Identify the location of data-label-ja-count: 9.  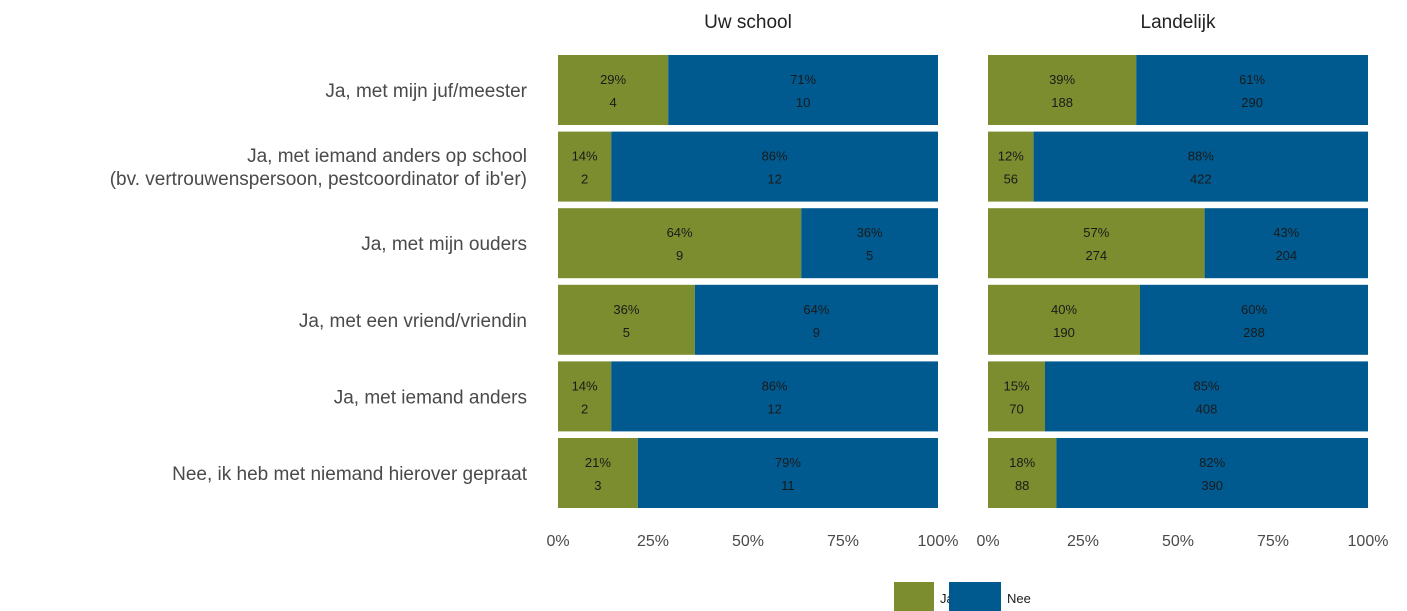
(679, 255).